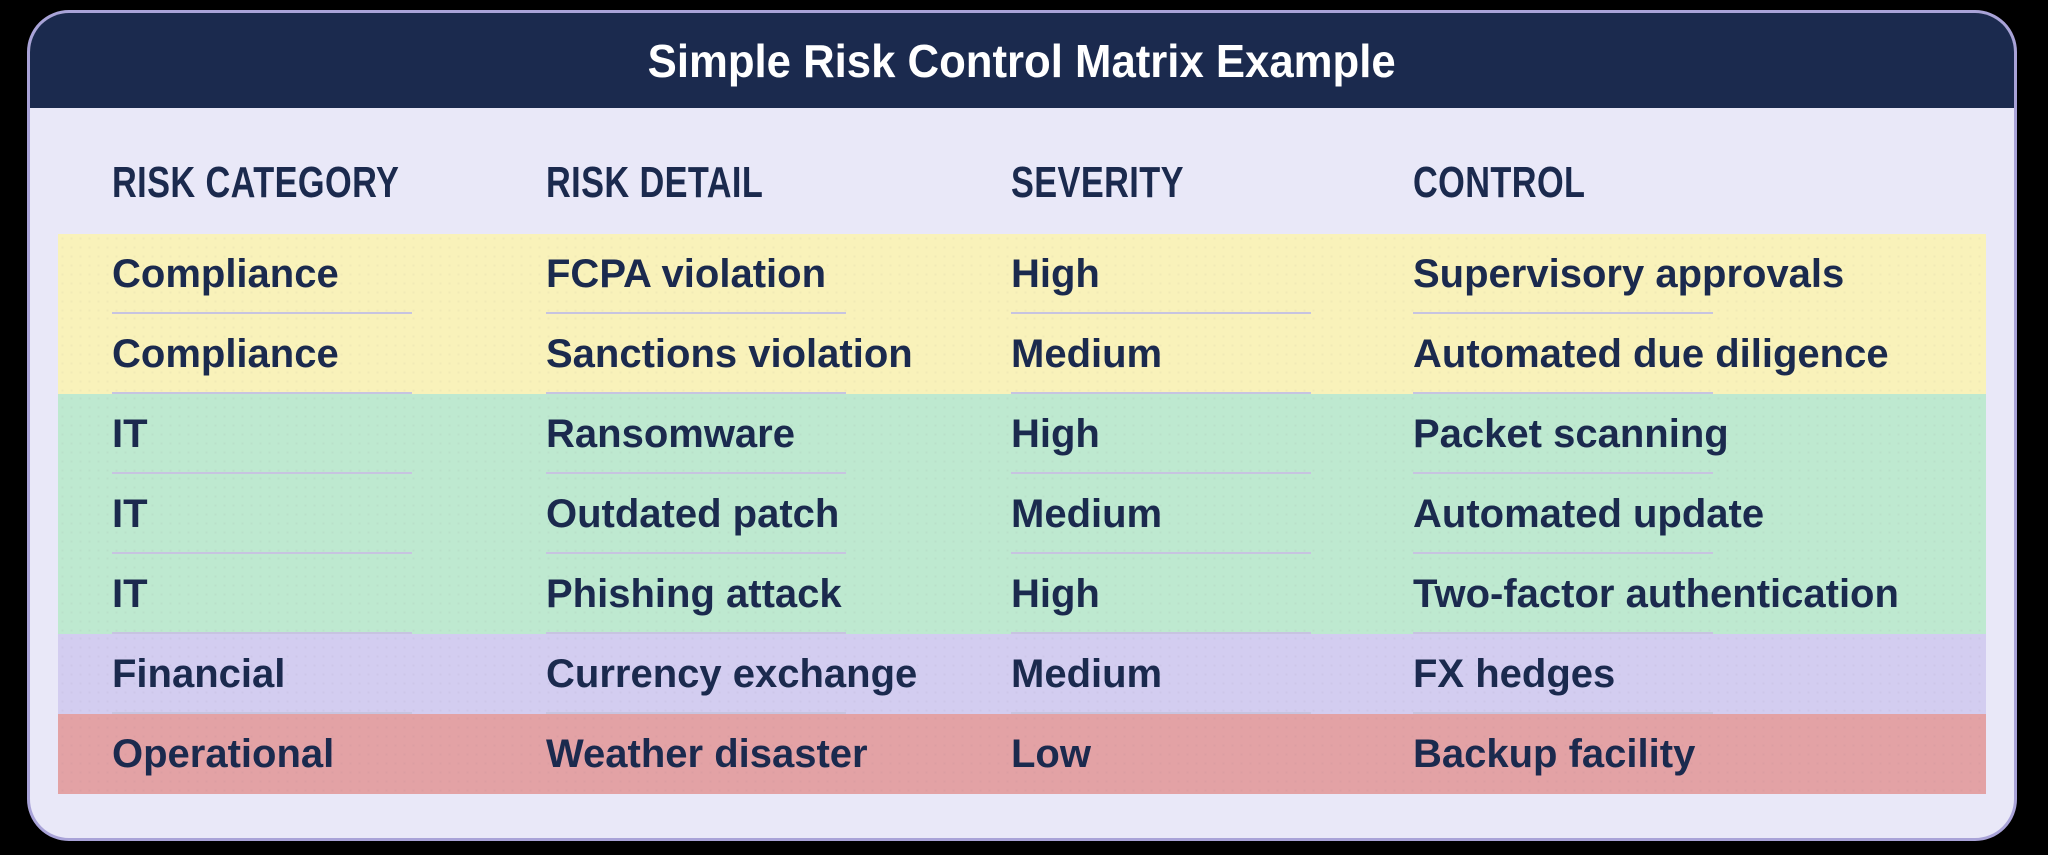 This screenshot has height=855, width=2048. I want to click on cell-control: Packet scanning, so click(1699, 434).